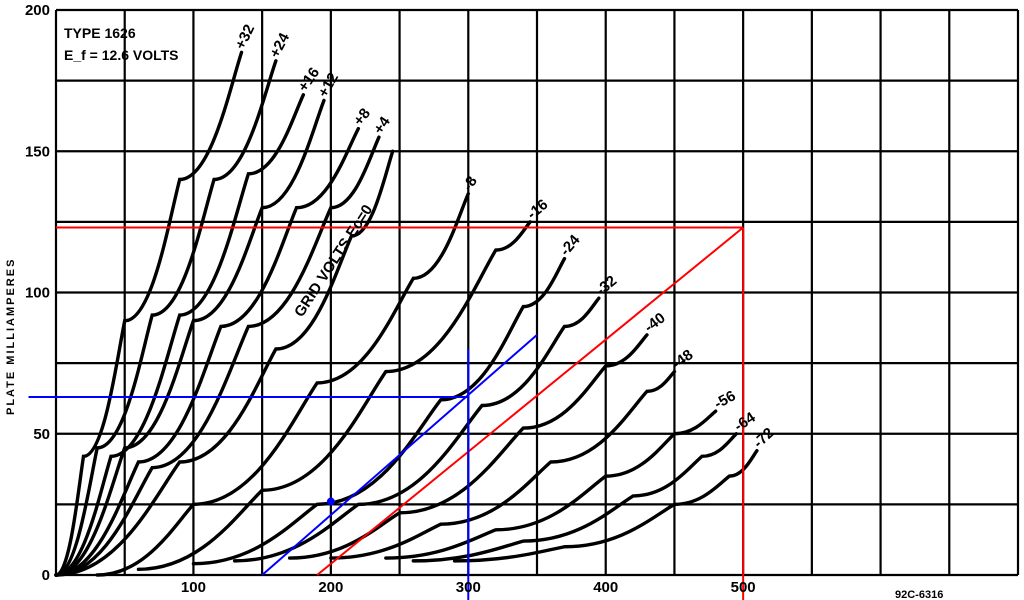 Image resolution: width=1024 pixels, height=600 pixels. What do you see at coordinates (470, 183) in the screenshot?
I see `curve-label--8: -8` at bounding box center [470, 183].